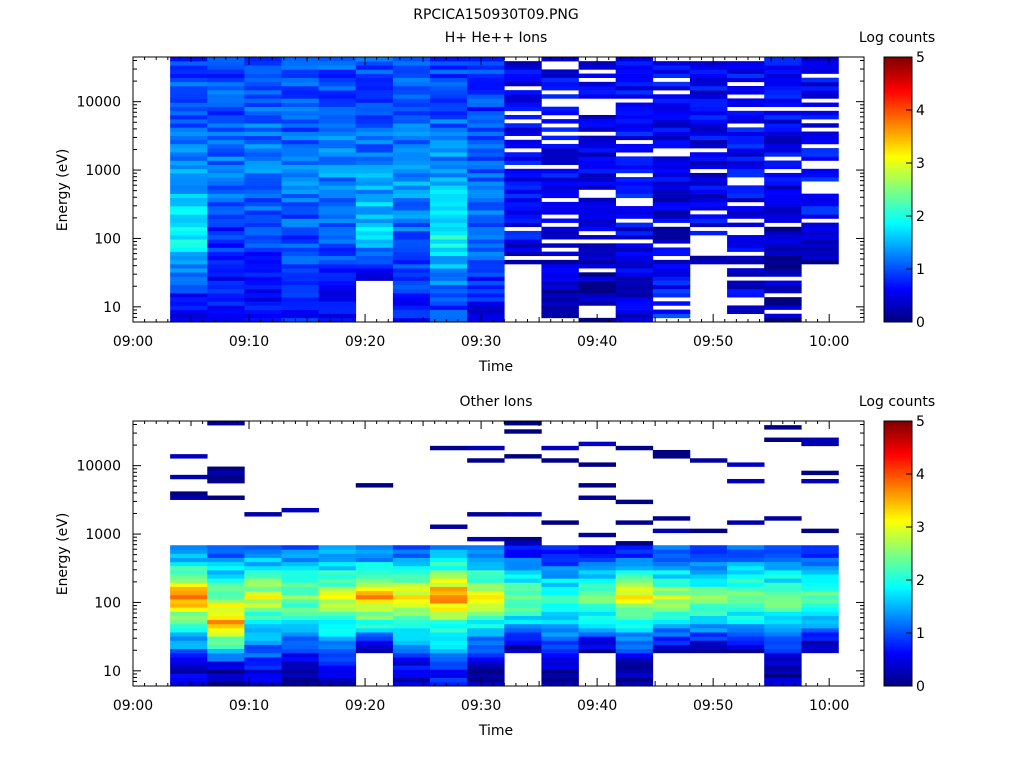  I want to click on y-tick-label: 10000, so click(98, 103).